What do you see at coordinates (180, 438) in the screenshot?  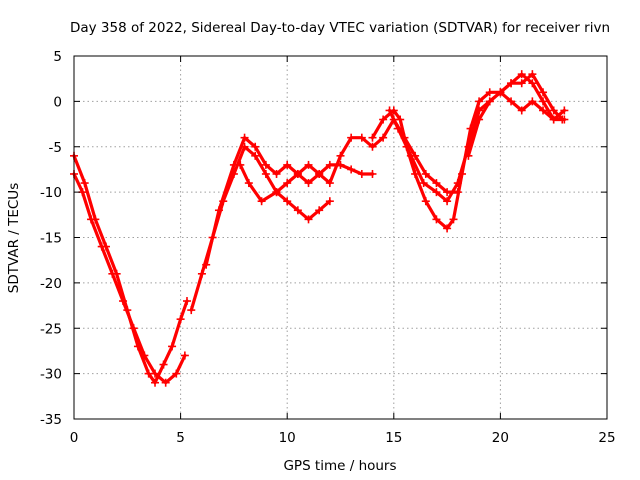 I see `x-tick-label: 5` at bounding box center [180, 438].